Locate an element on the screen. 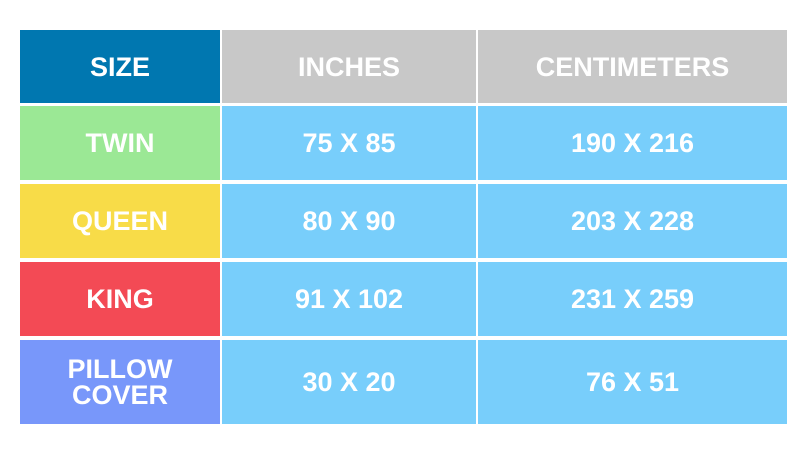 Image resolution: width=807 pixels, height=456 pixels. inches-cell: 80 X 90 is located at coordinates (349, 221).